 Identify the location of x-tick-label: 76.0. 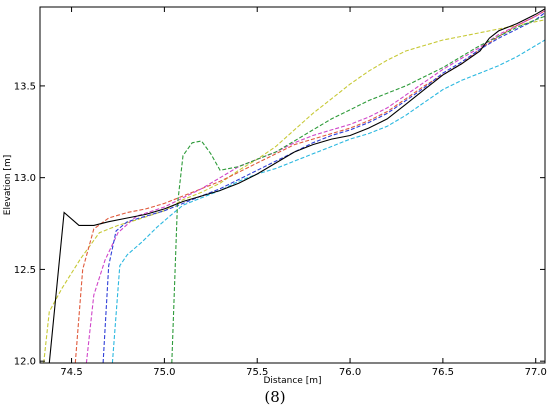
(350, 372).